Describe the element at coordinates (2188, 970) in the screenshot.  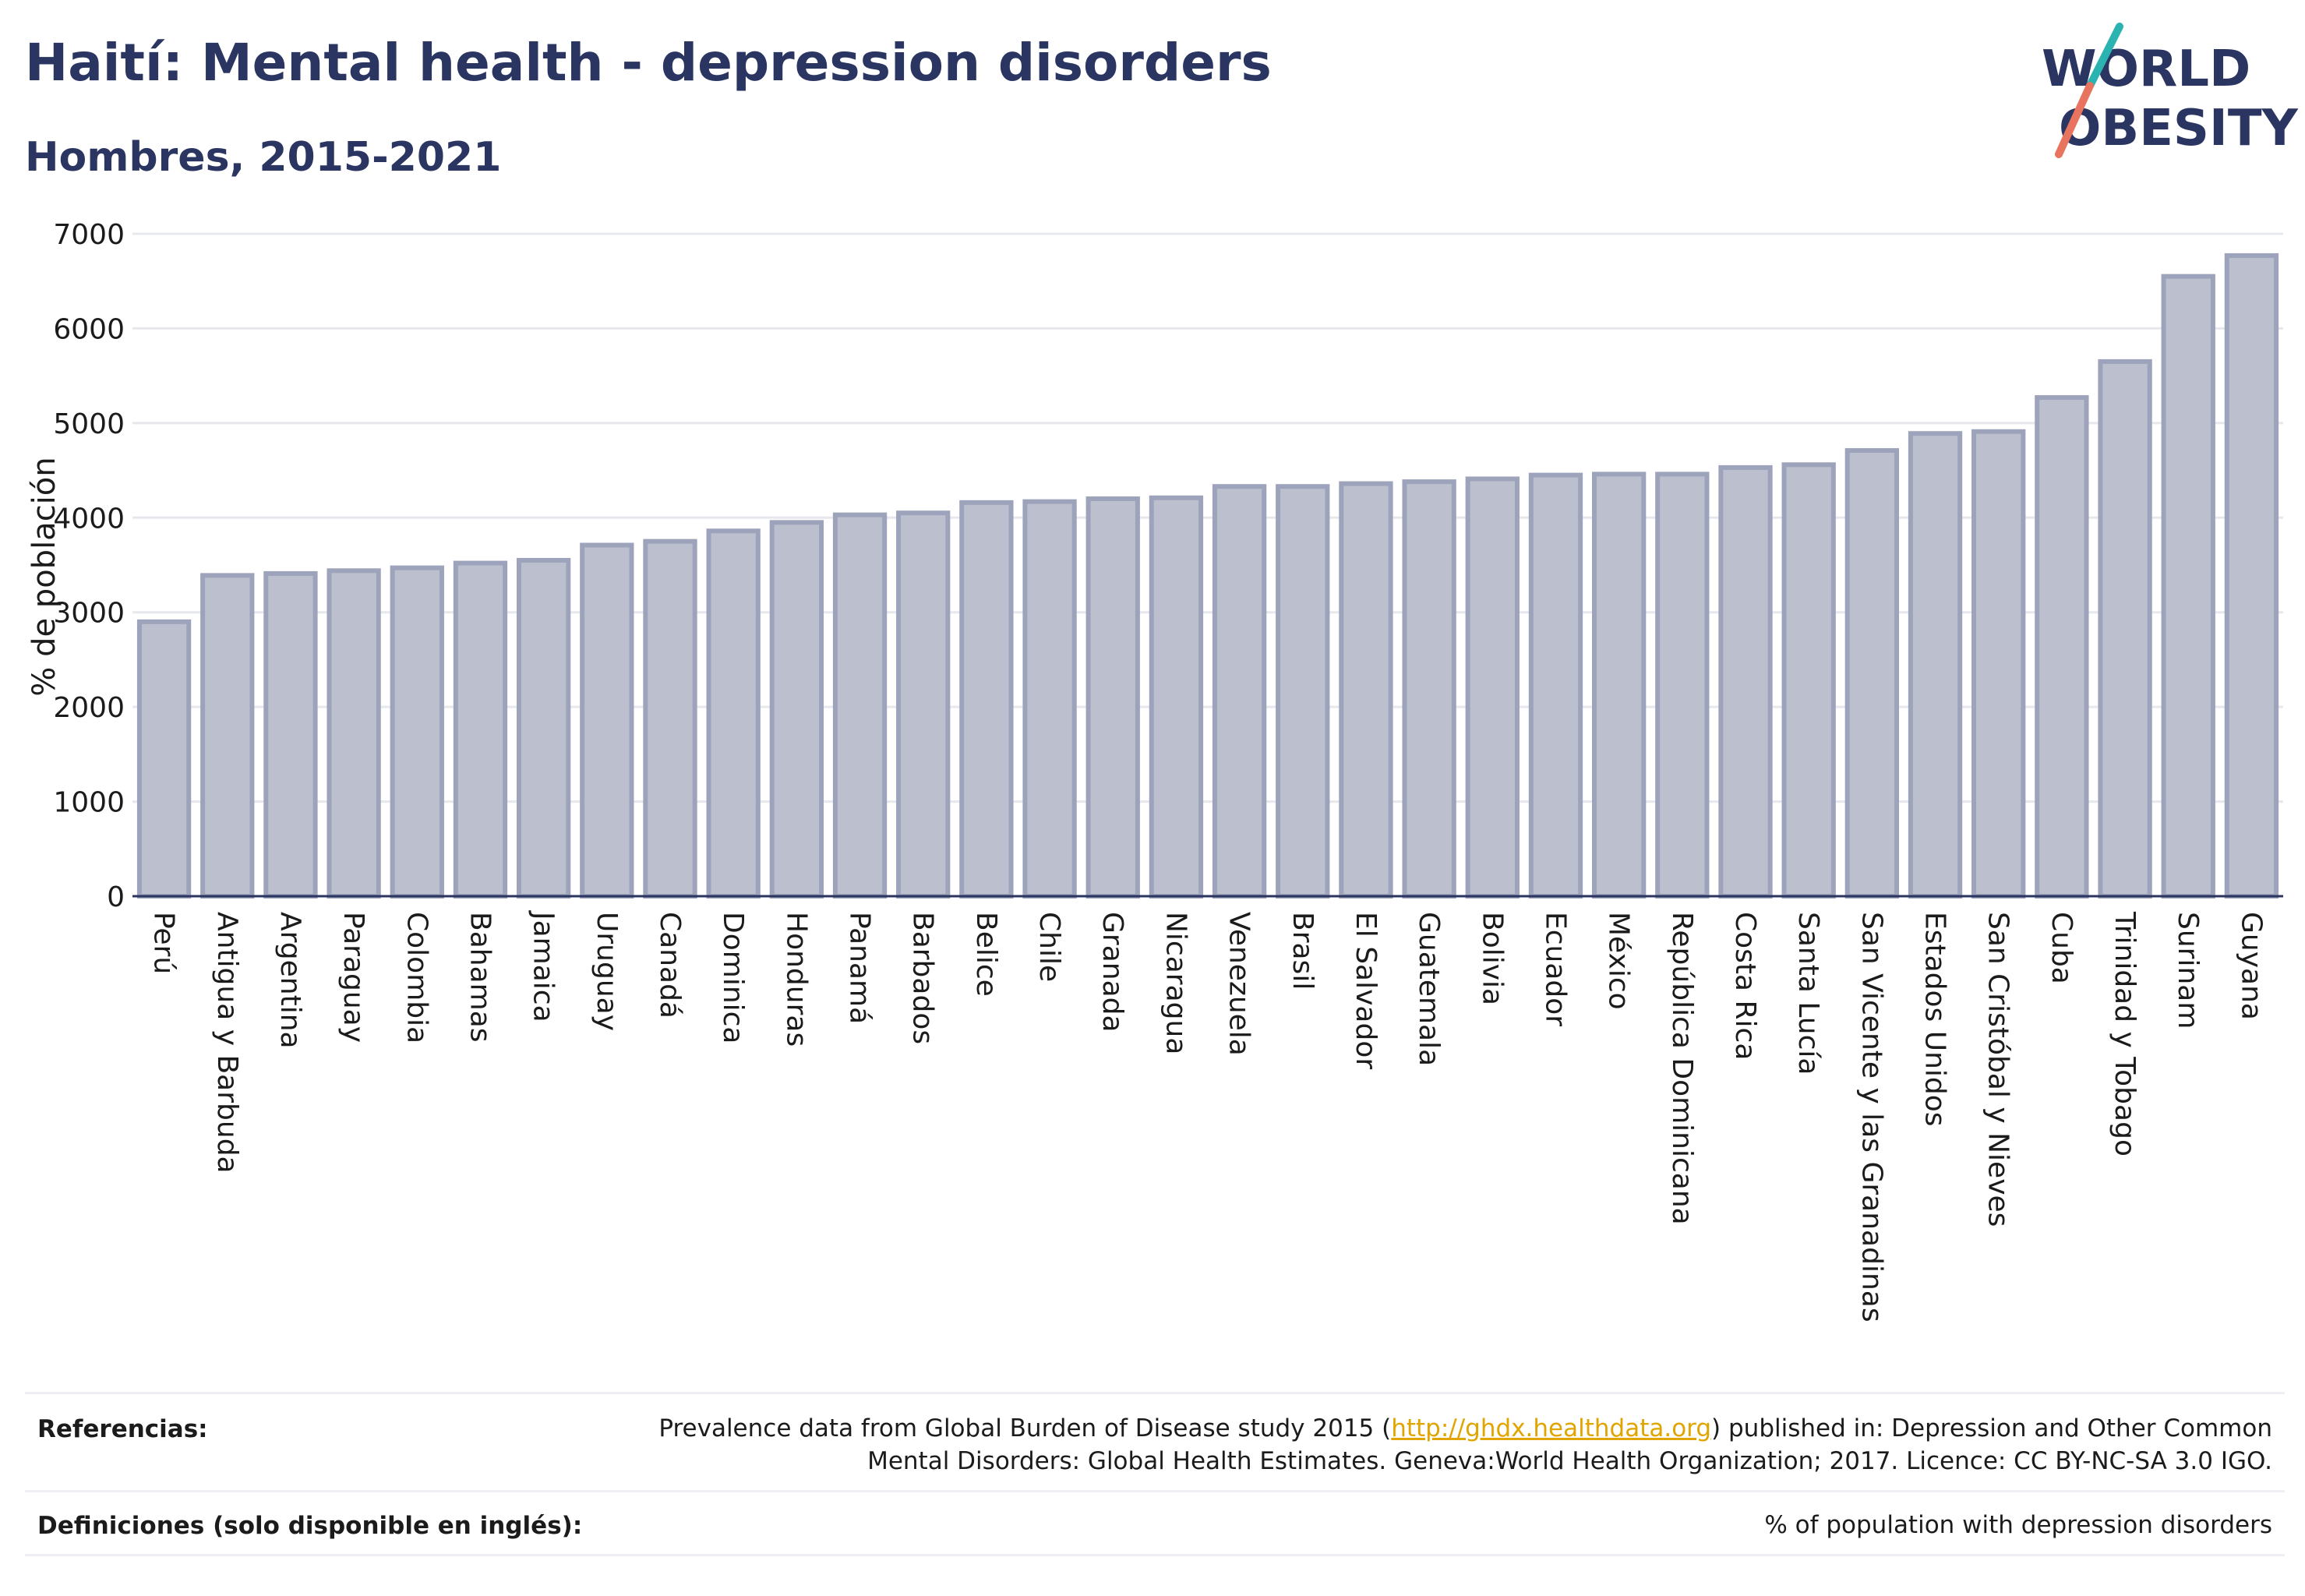
I see `x-tick-label: Surinam` at that location.